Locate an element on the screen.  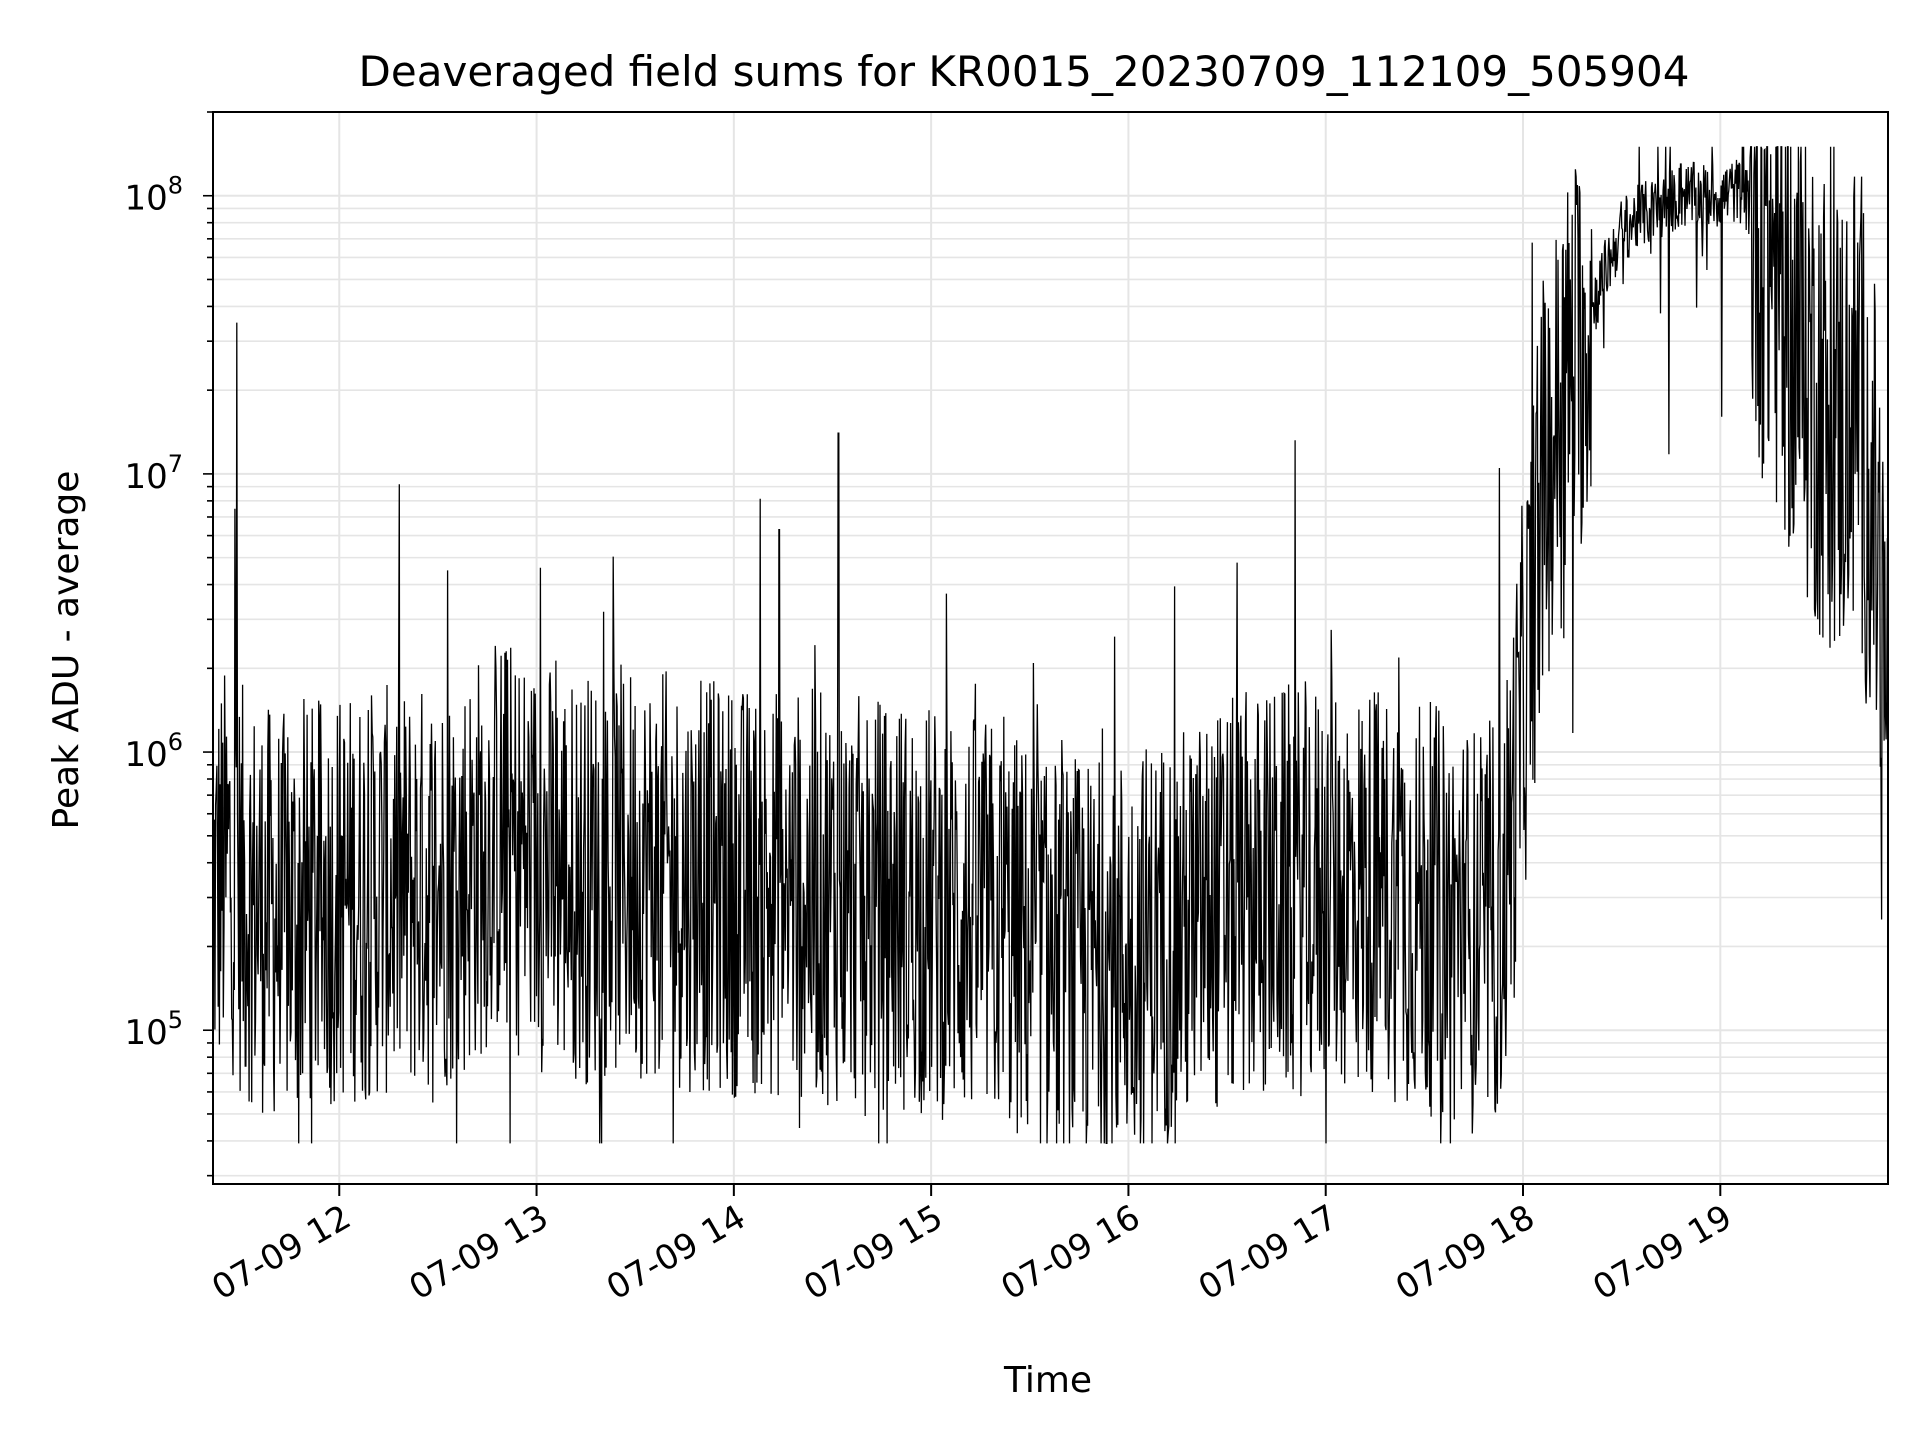
x-tick-label: 07-09 14 is located at coordinates (676, 1252).